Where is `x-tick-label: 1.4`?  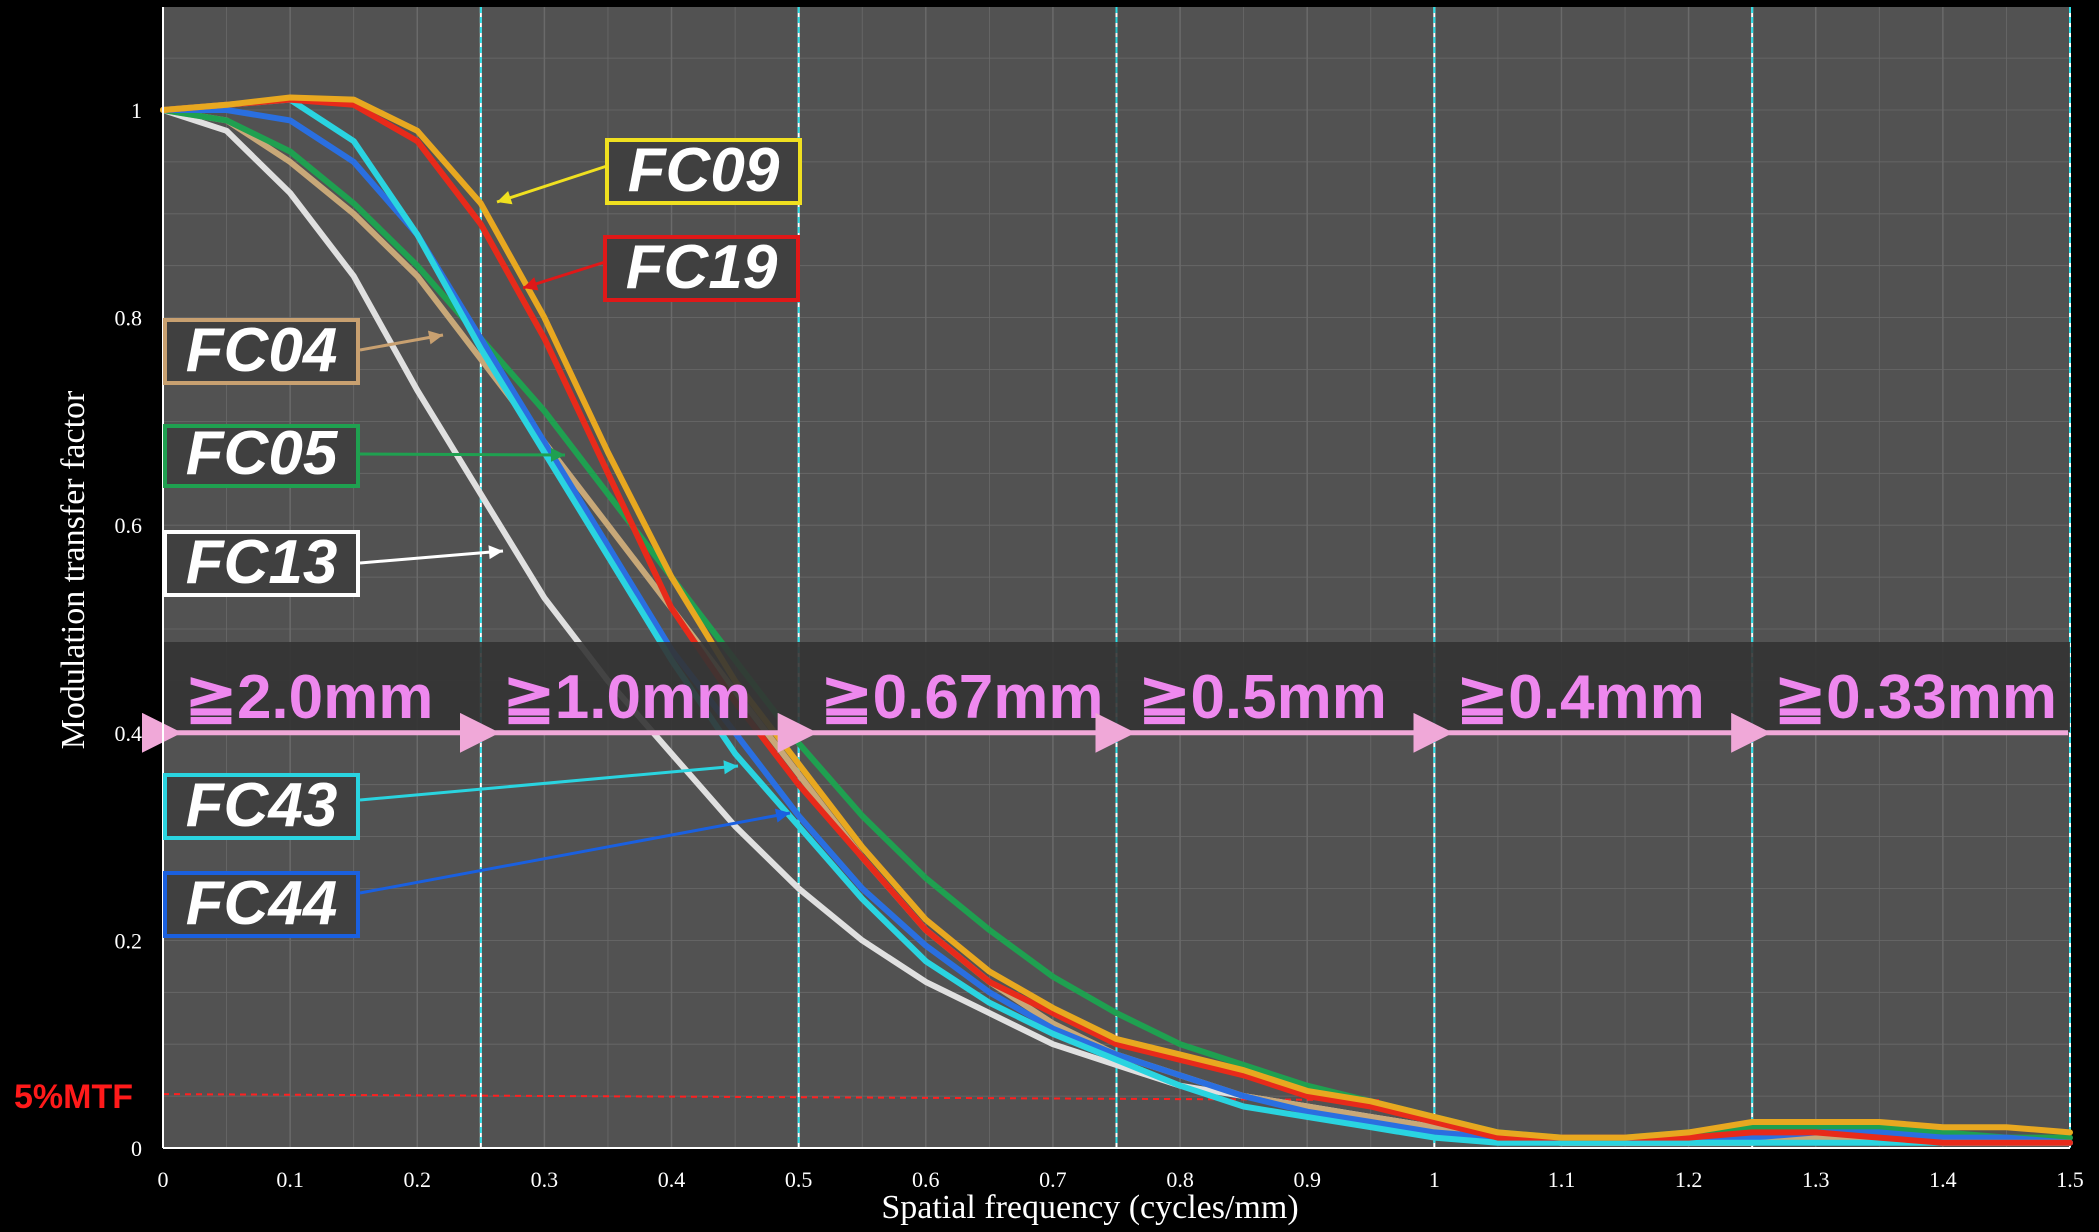 x-tick-label: 1.4 is located at coordinates (1943, 1179).